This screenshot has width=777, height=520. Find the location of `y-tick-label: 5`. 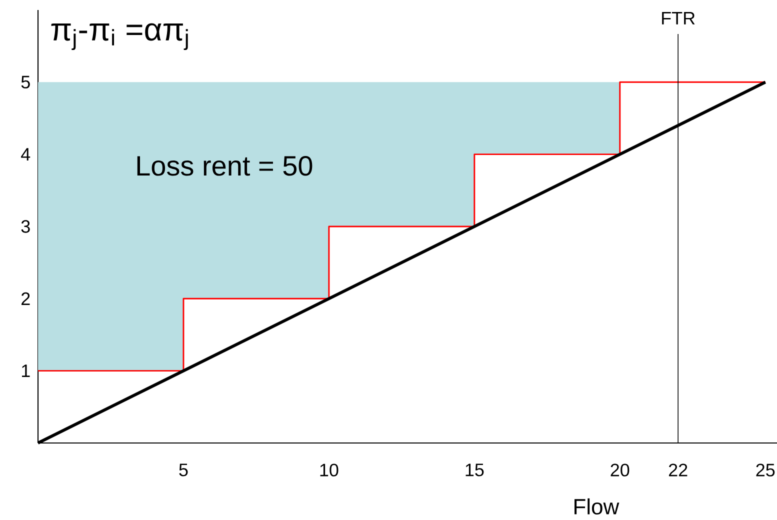

y-tick-label: 5 is located at coordinates (25, 82).